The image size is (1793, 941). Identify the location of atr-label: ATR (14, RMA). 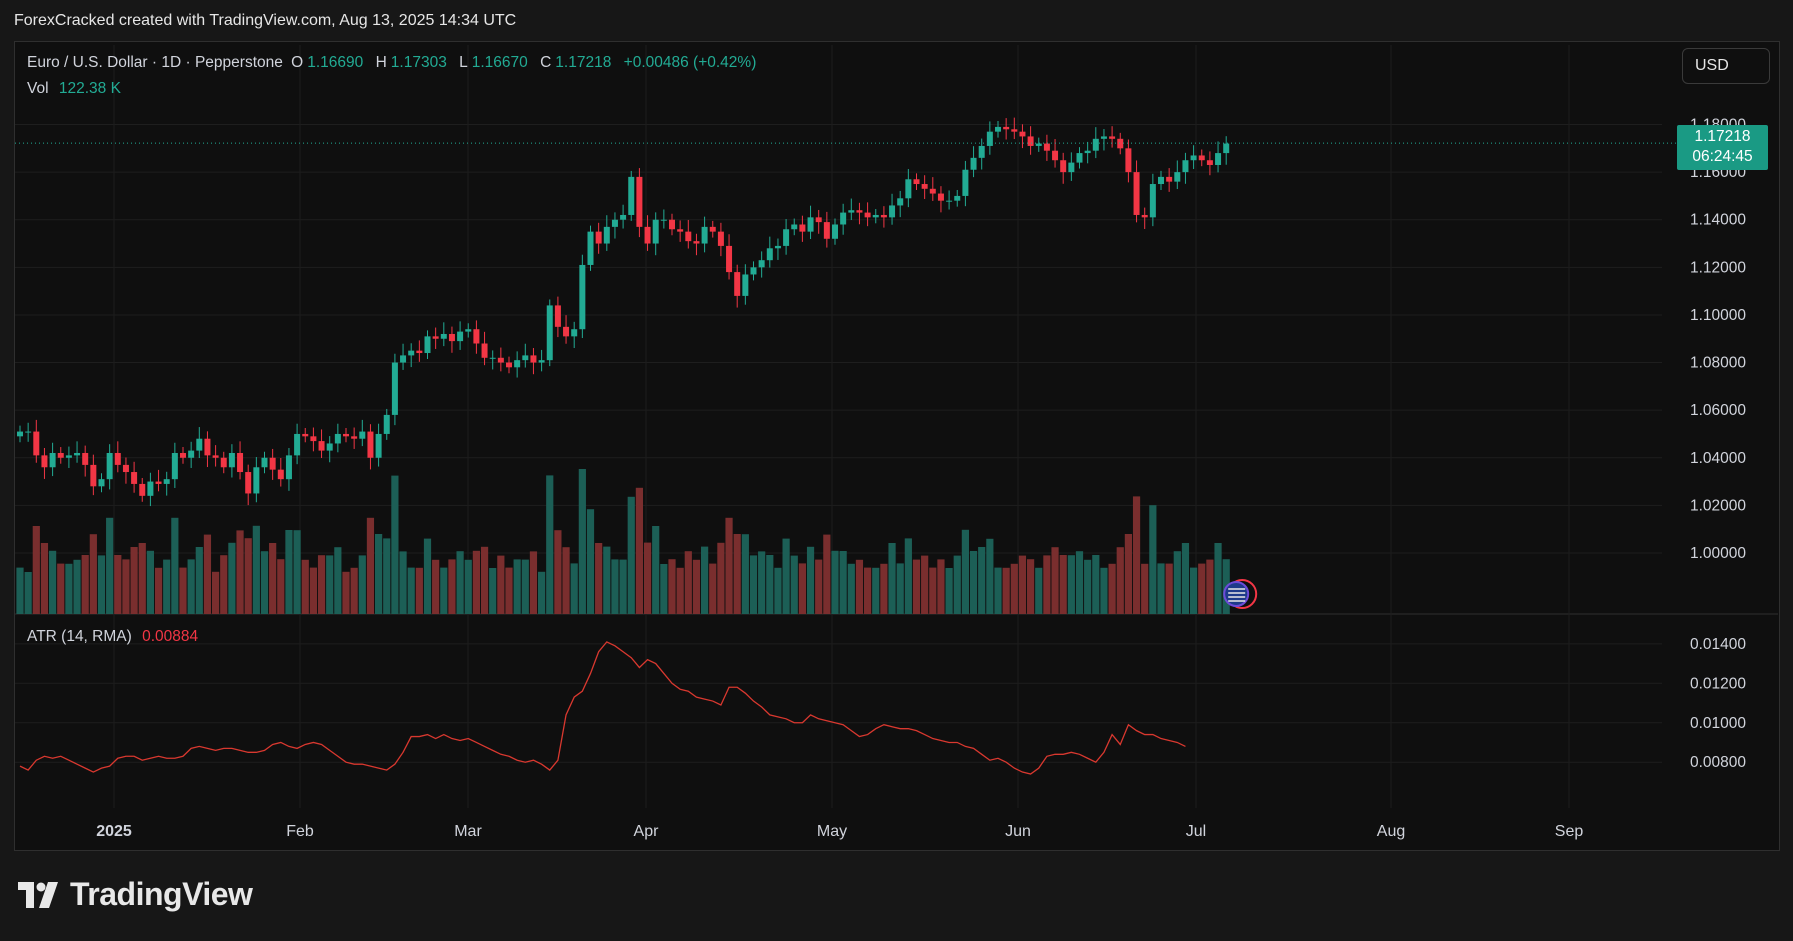
(79, 636).